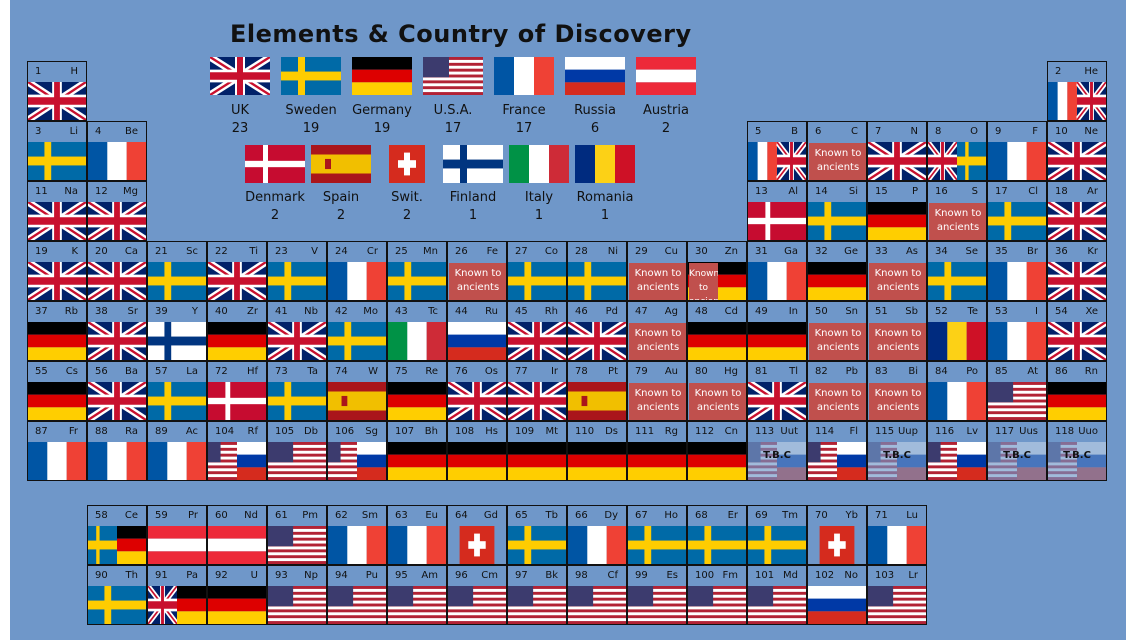  I want to click on element-symbol: Po, so click(972, 371).